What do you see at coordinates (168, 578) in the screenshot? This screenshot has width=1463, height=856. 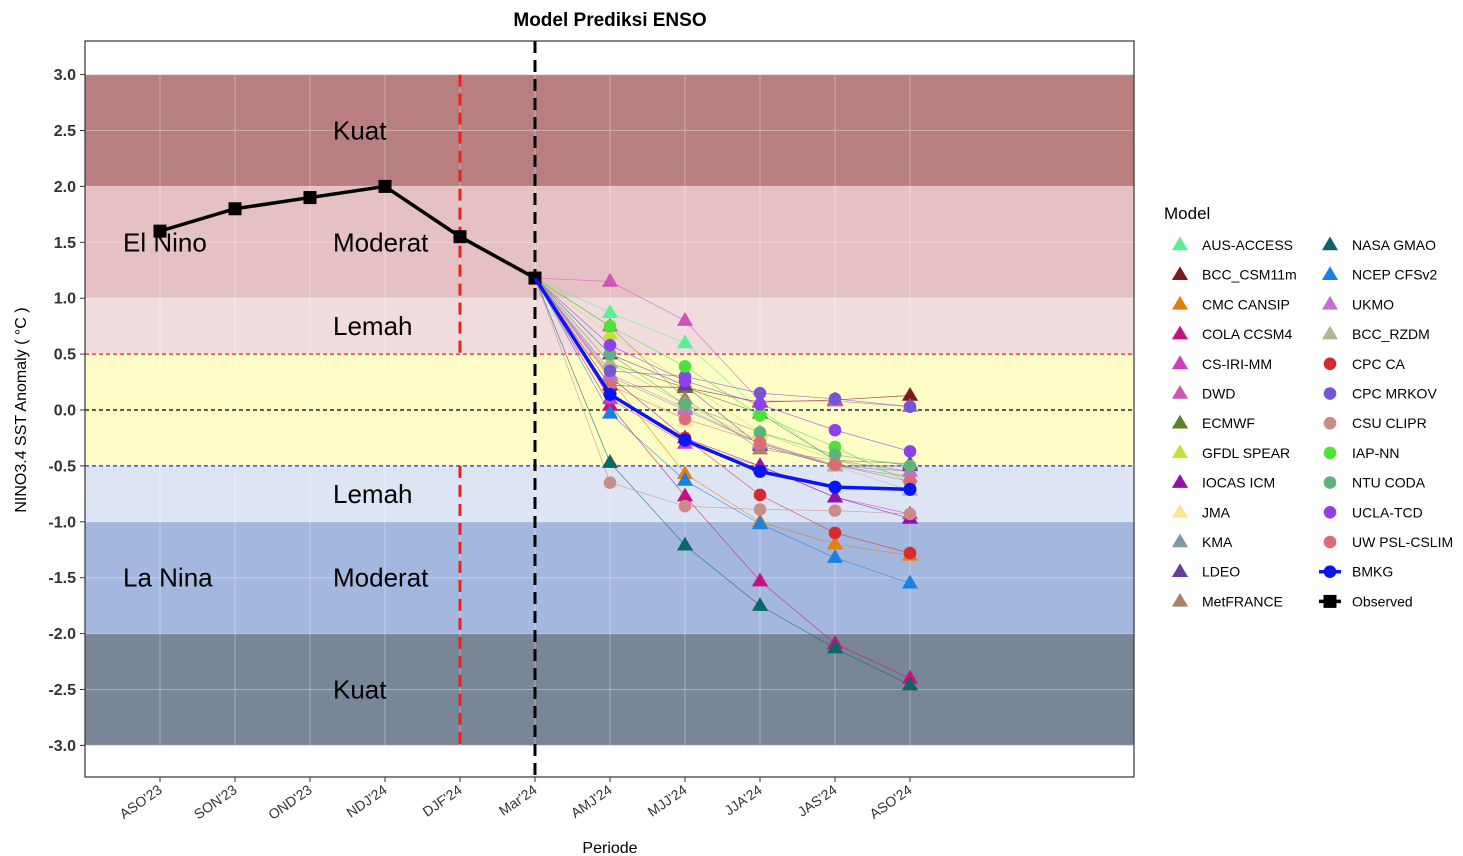 I see `band-label: La Nina` at bounding box center [168, 578].